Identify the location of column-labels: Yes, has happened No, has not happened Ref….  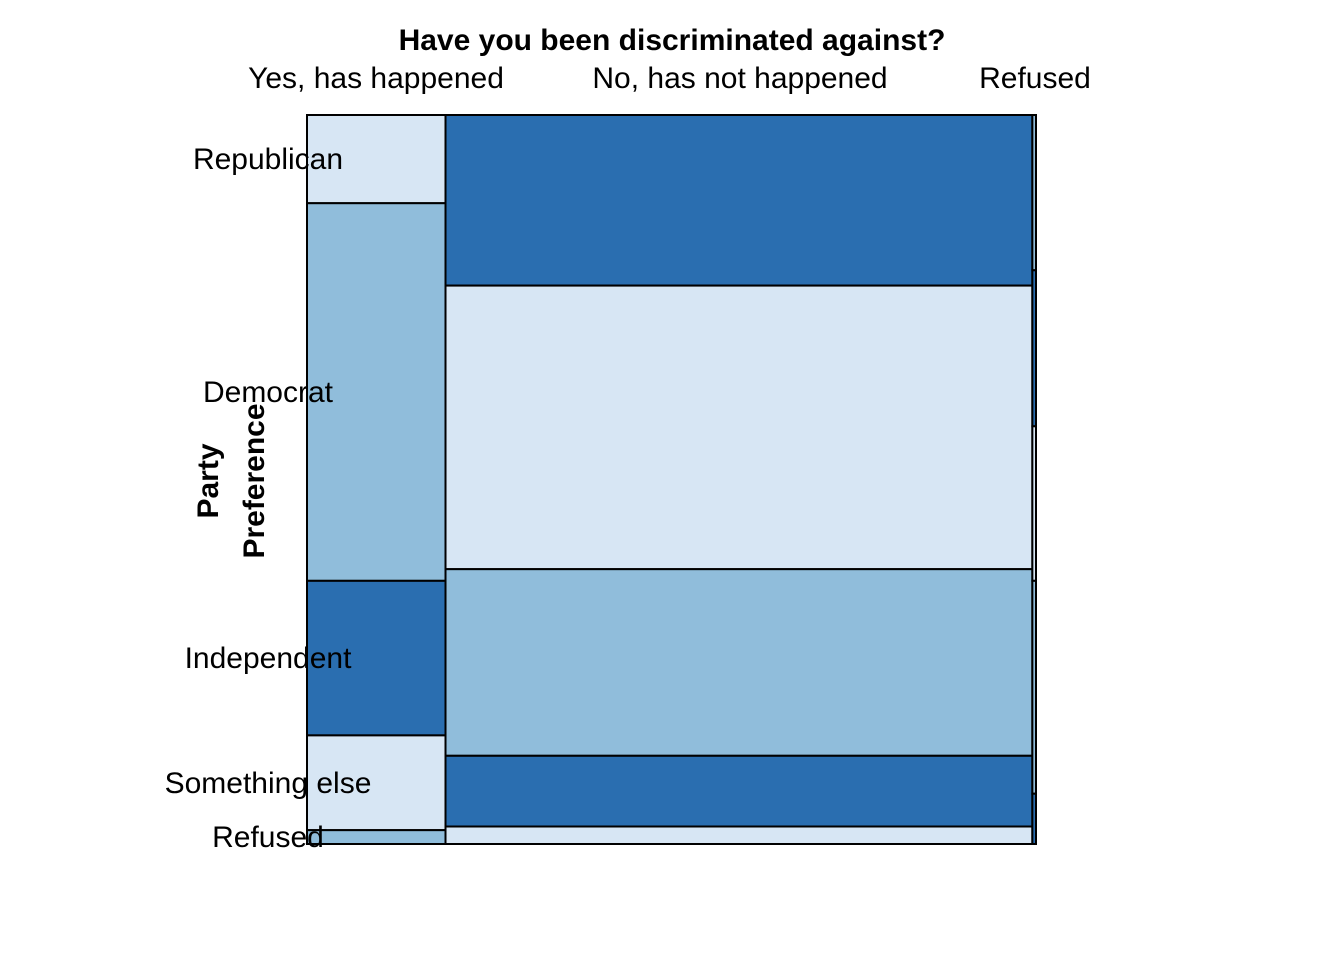
(669, 78).